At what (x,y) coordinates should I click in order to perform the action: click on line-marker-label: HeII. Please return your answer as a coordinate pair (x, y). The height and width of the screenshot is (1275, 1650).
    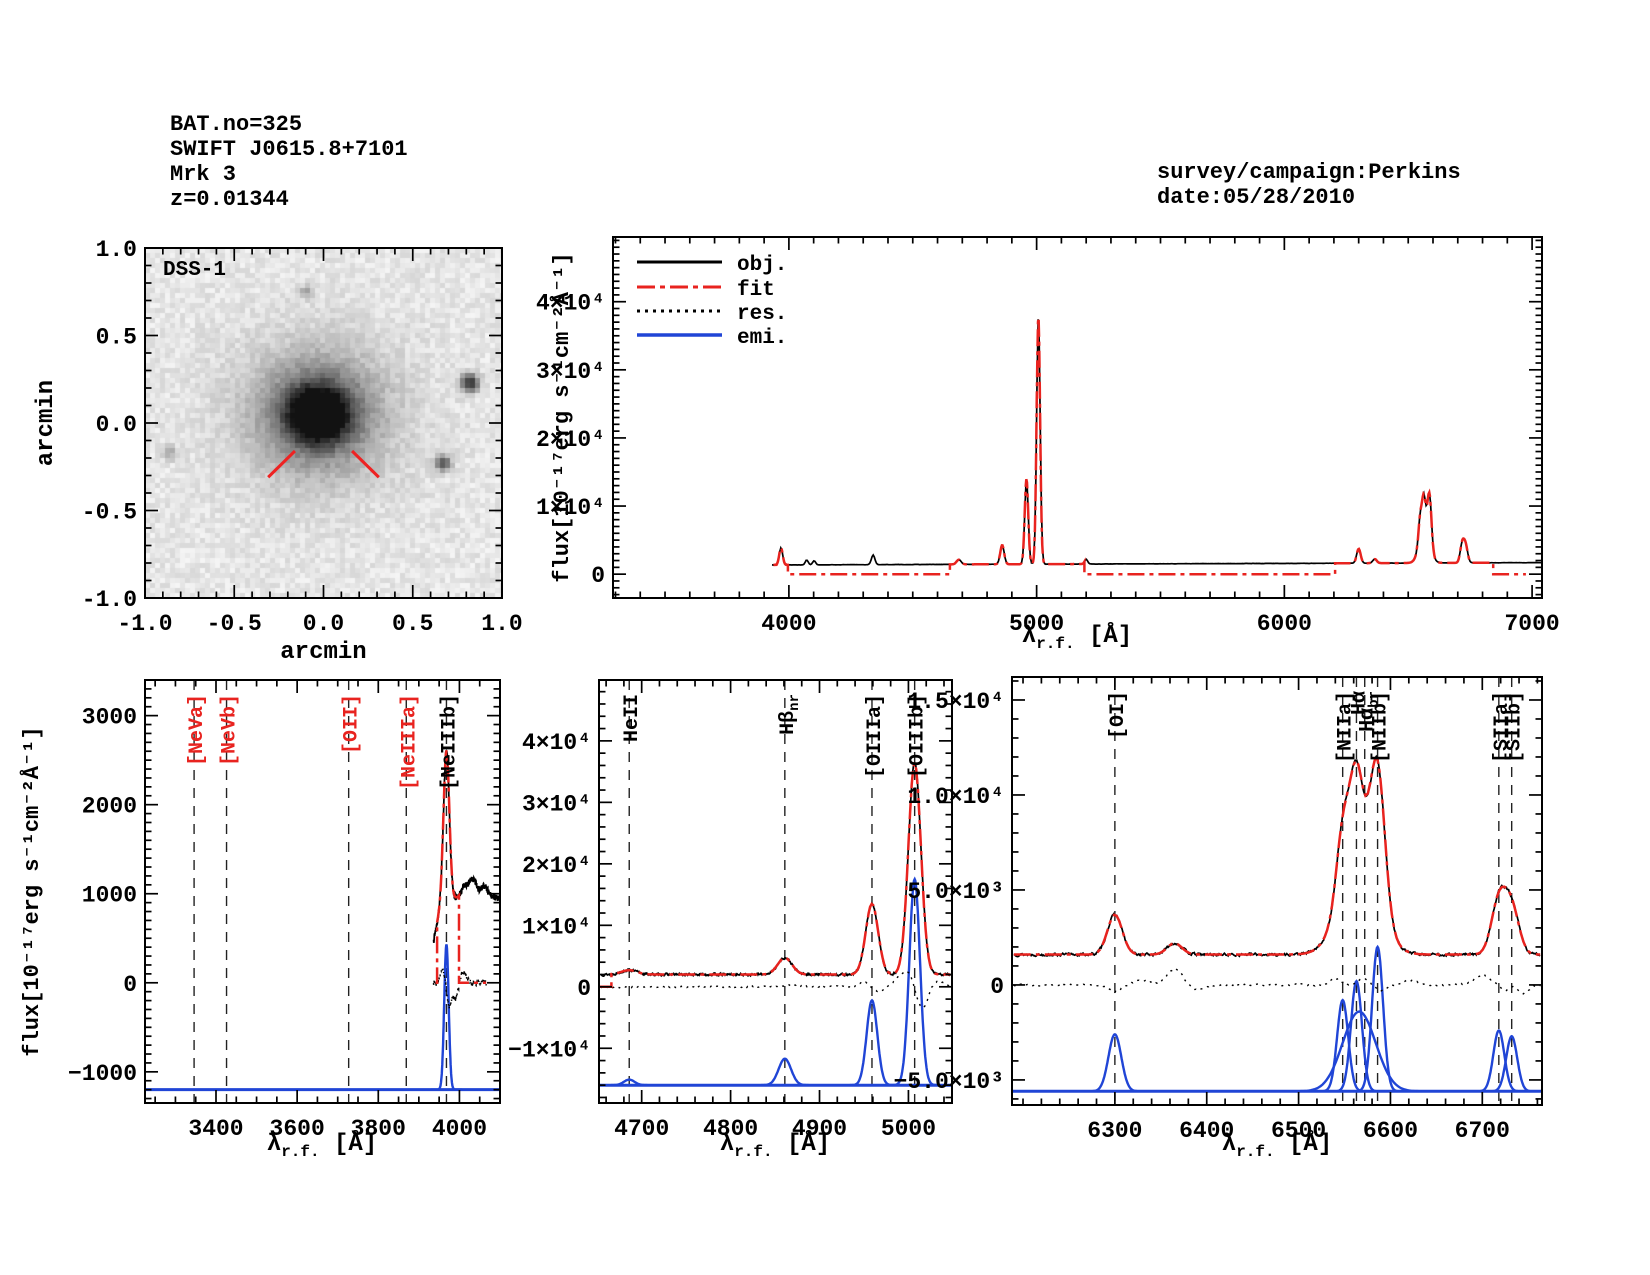
    Looking at the image, I should click on (632, 718).